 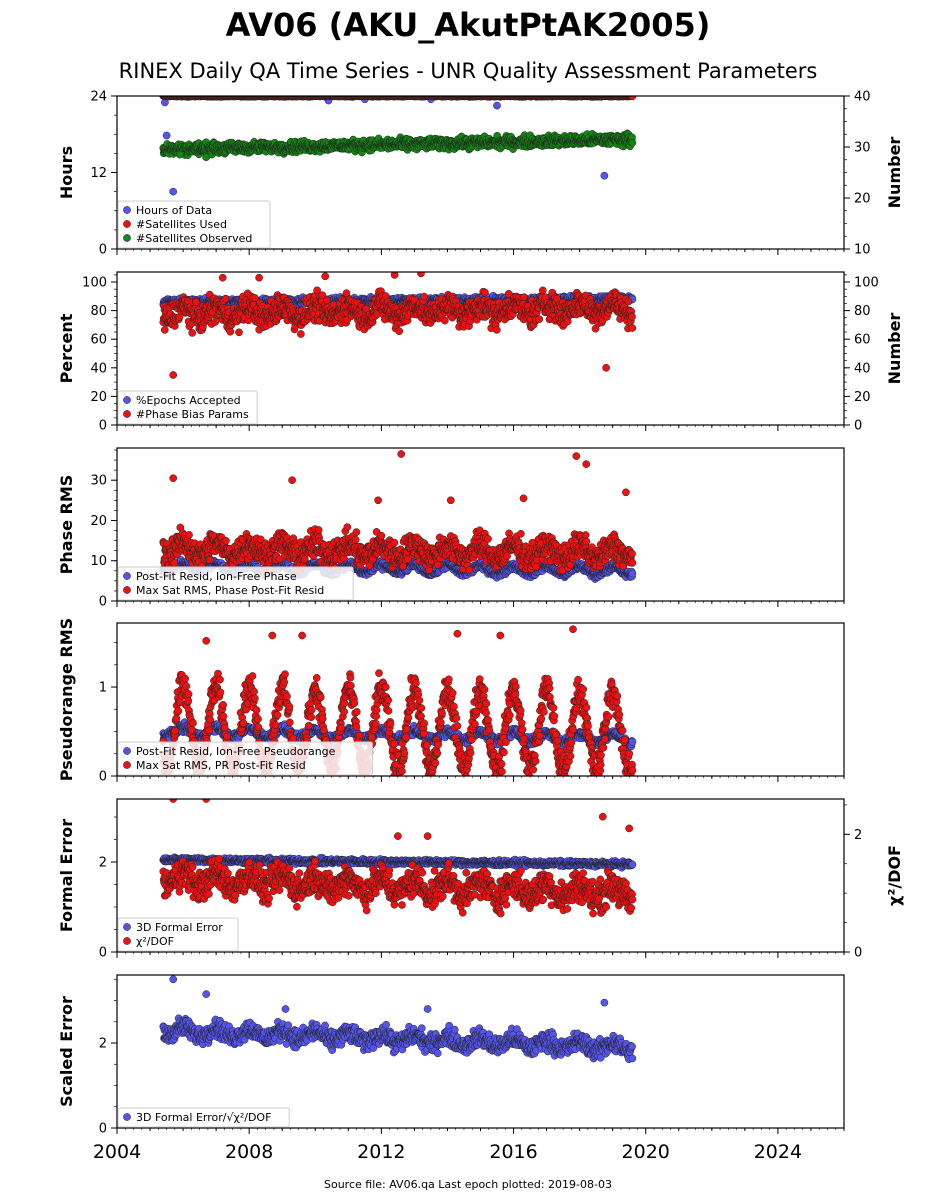 I want to click on legend-box, so click(x=194, y=224).